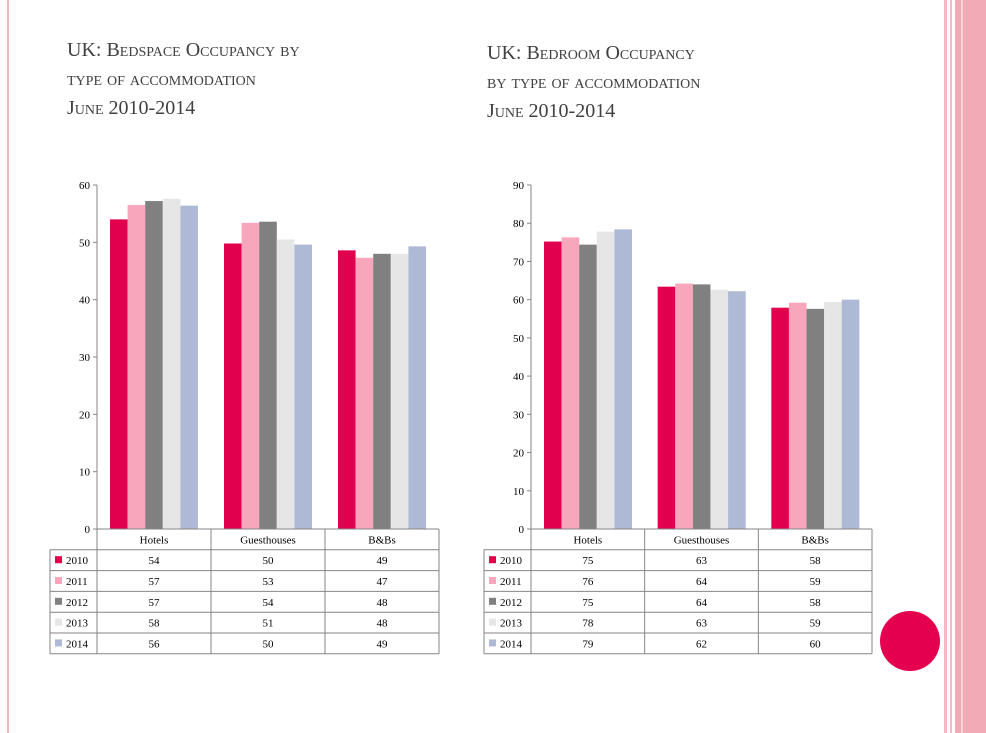  Describe the element at coordinates (519, 262) in the screenshot. I see `y-tick-label: 70` at that location.